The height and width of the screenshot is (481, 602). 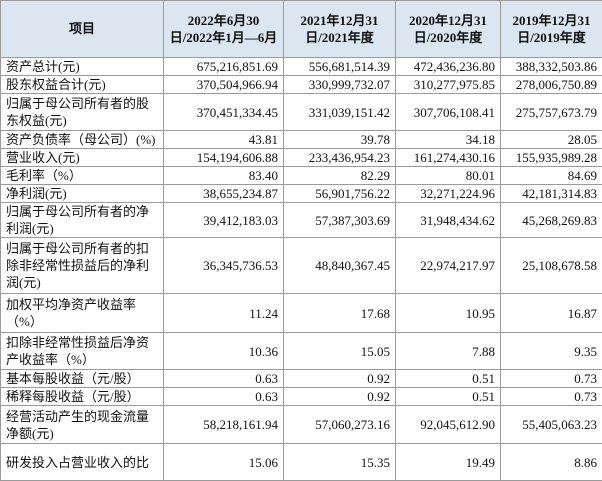 What do you see at coordinates (551, 85) in the screenshot?
I see `value-cell: 278,006,750.89` at bounding box center [551, 85].